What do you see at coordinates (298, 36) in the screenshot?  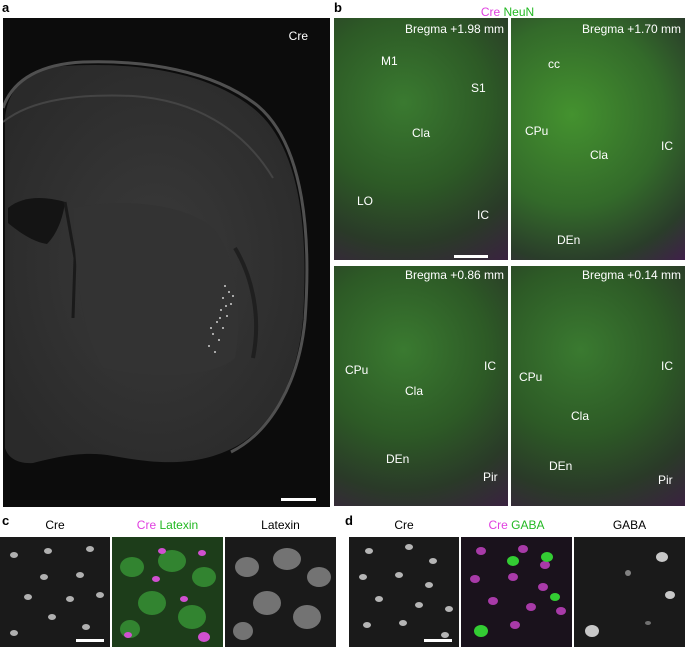 I see `panel-a-channel-label: Cre` at bounding box center [298, 36].